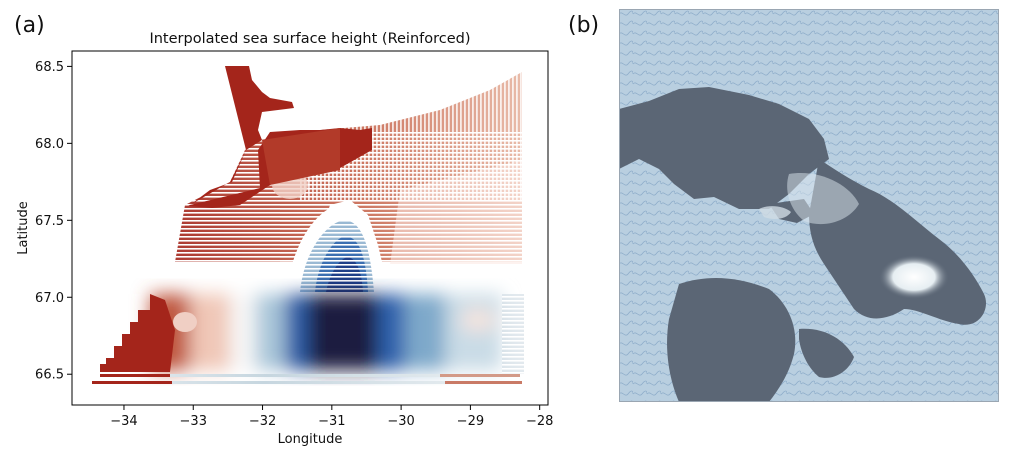 The image size is (1035, 452). I want to click on heatmap-red-top, so click(280, 137).